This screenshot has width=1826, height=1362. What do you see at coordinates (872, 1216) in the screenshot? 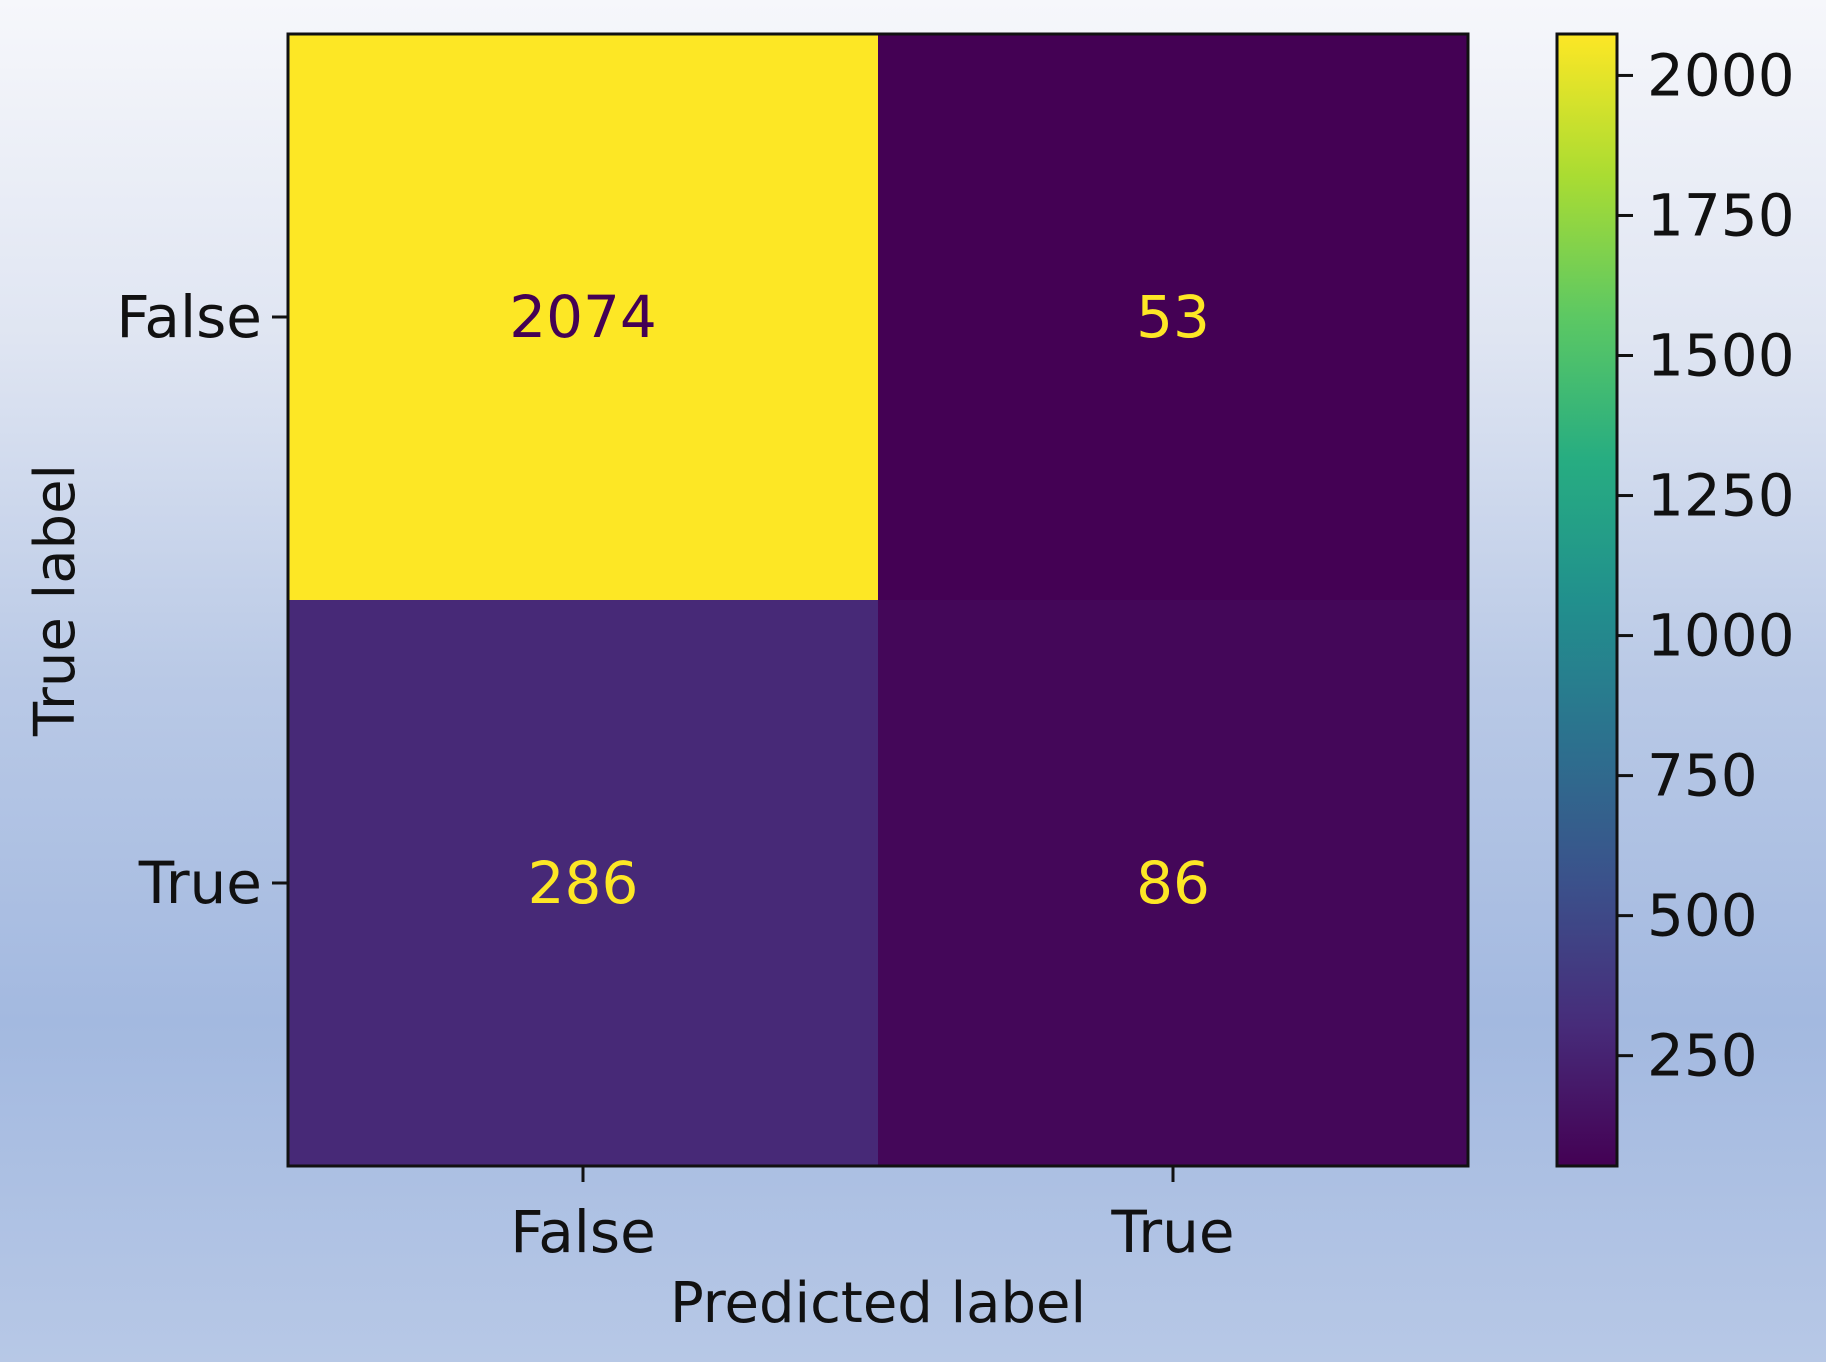
I see `x-axis-ticks: False True` at bounding box center [872, 1216].